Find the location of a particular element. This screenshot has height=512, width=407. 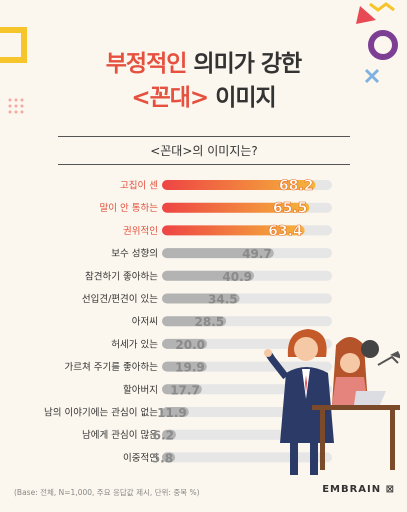

category-label: 권위적인 is located at coordinates (140, 231).